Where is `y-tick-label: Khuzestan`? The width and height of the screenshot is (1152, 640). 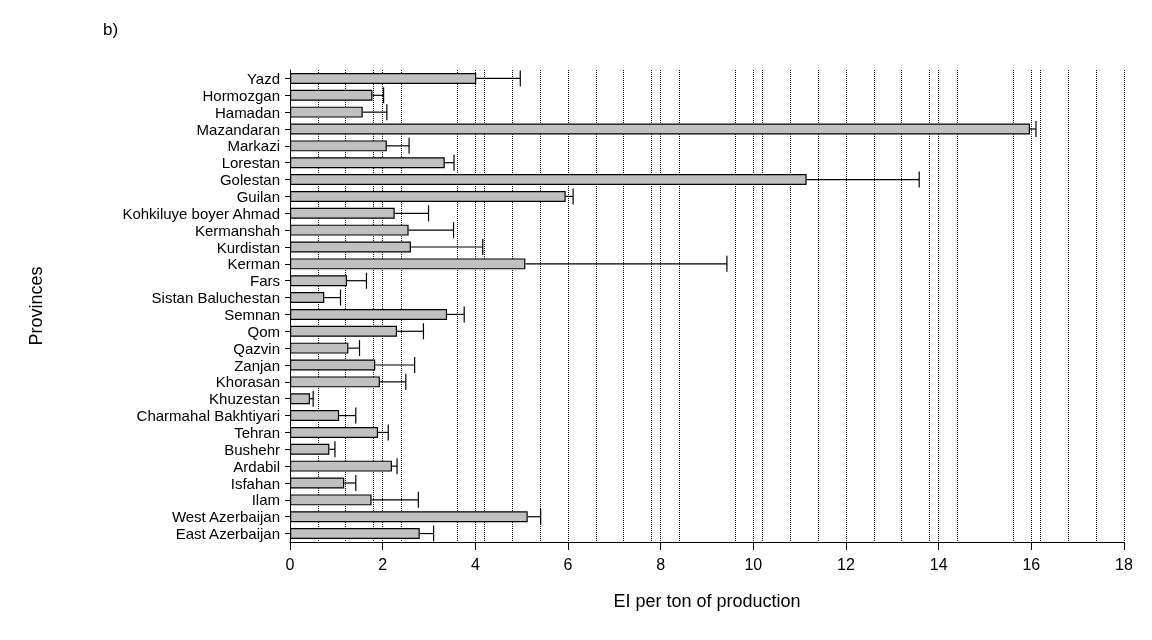 y-tick-label: Khuzestan is located at coordinates (244, 399).